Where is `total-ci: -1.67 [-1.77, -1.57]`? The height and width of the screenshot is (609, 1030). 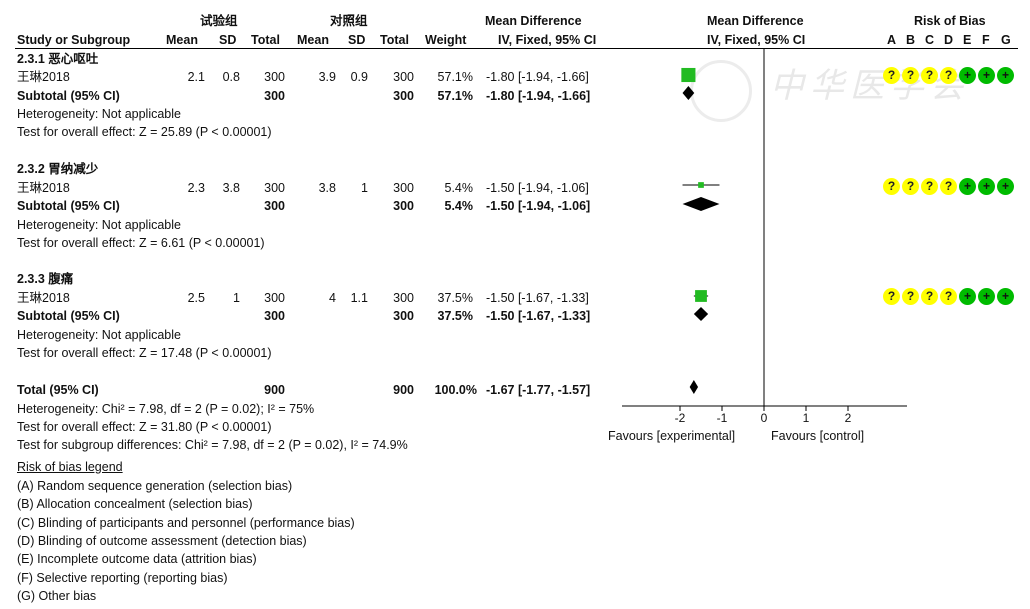 total-ci: -1.67 [-1.77, -1.57] is located at coordinates (538, 390).